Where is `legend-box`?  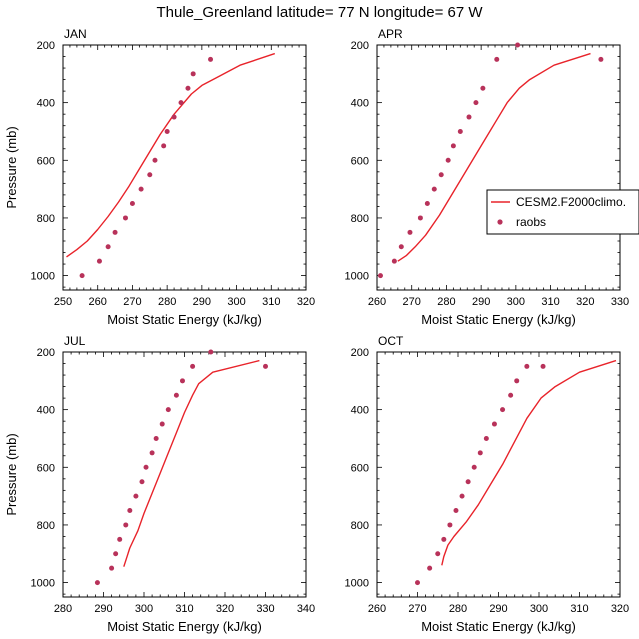 legend-box is located at coordinates (562, 212).